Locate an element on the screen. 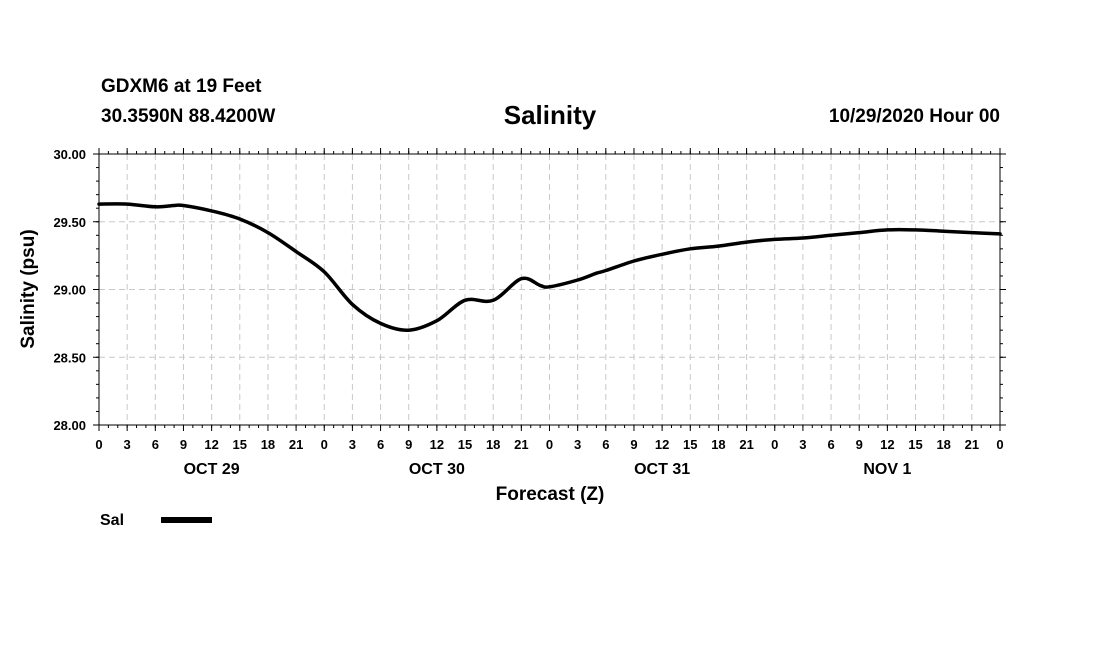 The width and height of the screenshot is (1100, 650). station-label: GDXM6 at 19 Feet is located at coordinates (181, 86).